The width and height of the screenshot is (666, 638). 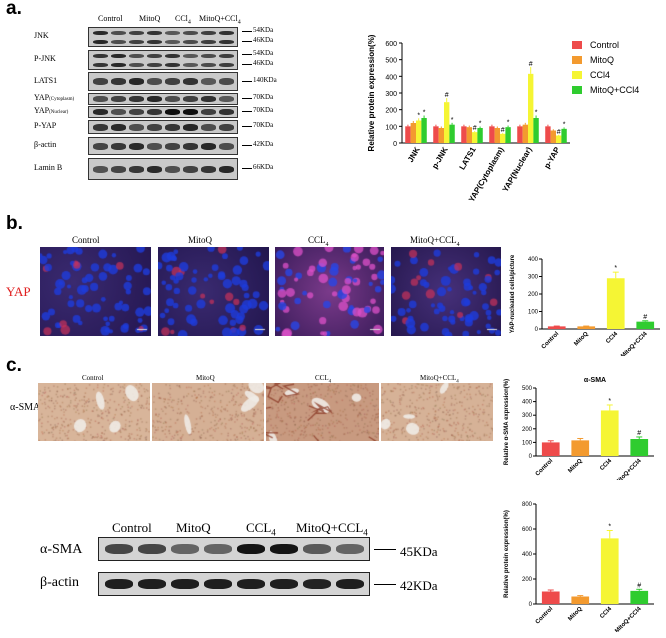 I want to click on micro-c-mitoq-ccl4, so click(x=437, y=412).